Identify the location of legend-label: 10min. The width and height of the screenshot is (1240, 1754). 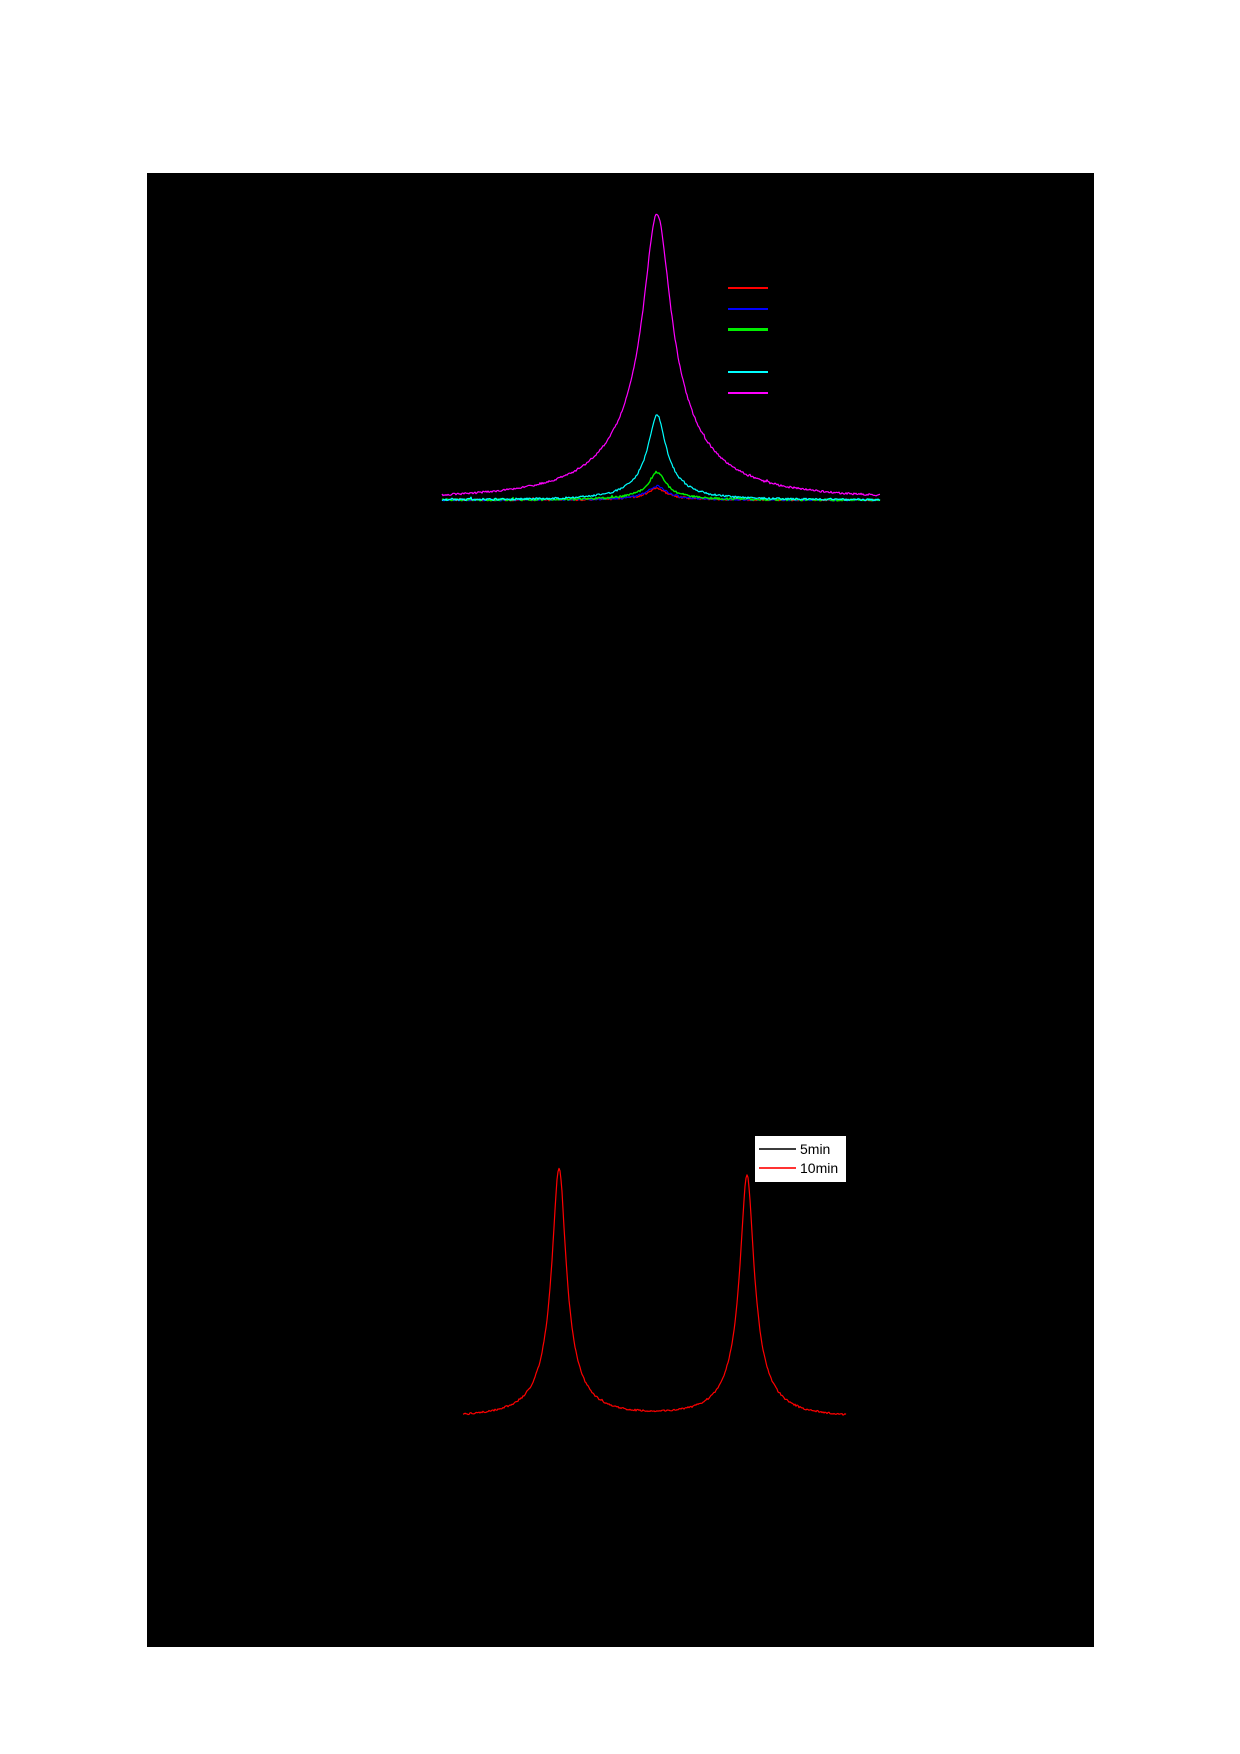
(819, 1167).